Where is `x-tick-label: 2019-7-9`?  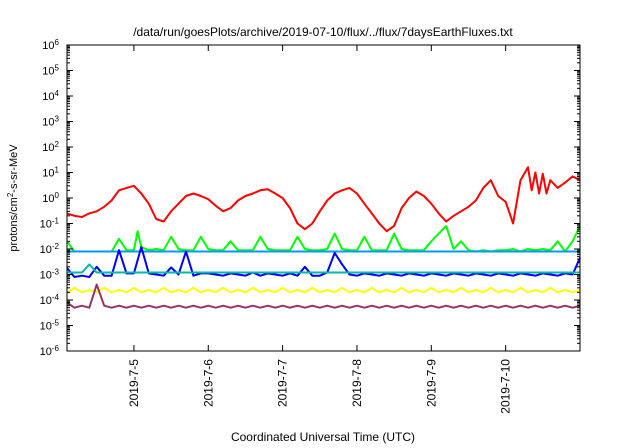 x-tick-label: 2019-7-9 is located at coordinates (431, 383).